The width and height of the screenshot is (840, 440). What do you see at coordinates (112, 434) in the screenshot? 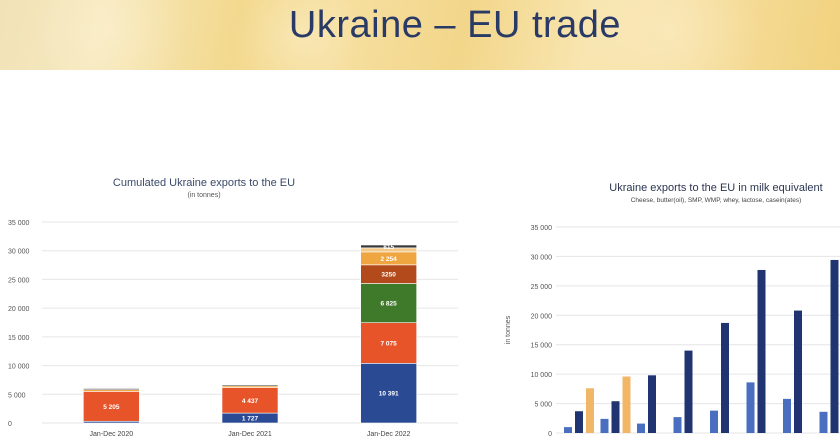
I see `x-tick-label: Jan-Dec 2020` at bounding box center [112, 434].